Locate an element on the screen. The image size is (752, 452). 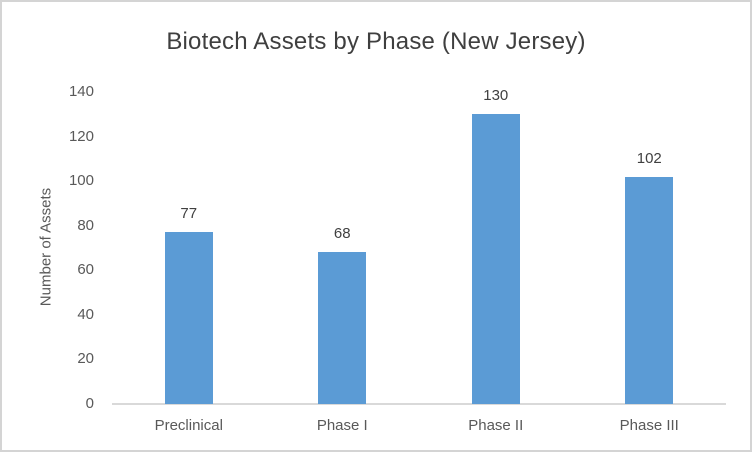
y-tick-label: 140 is located at coordinates (81, 91).